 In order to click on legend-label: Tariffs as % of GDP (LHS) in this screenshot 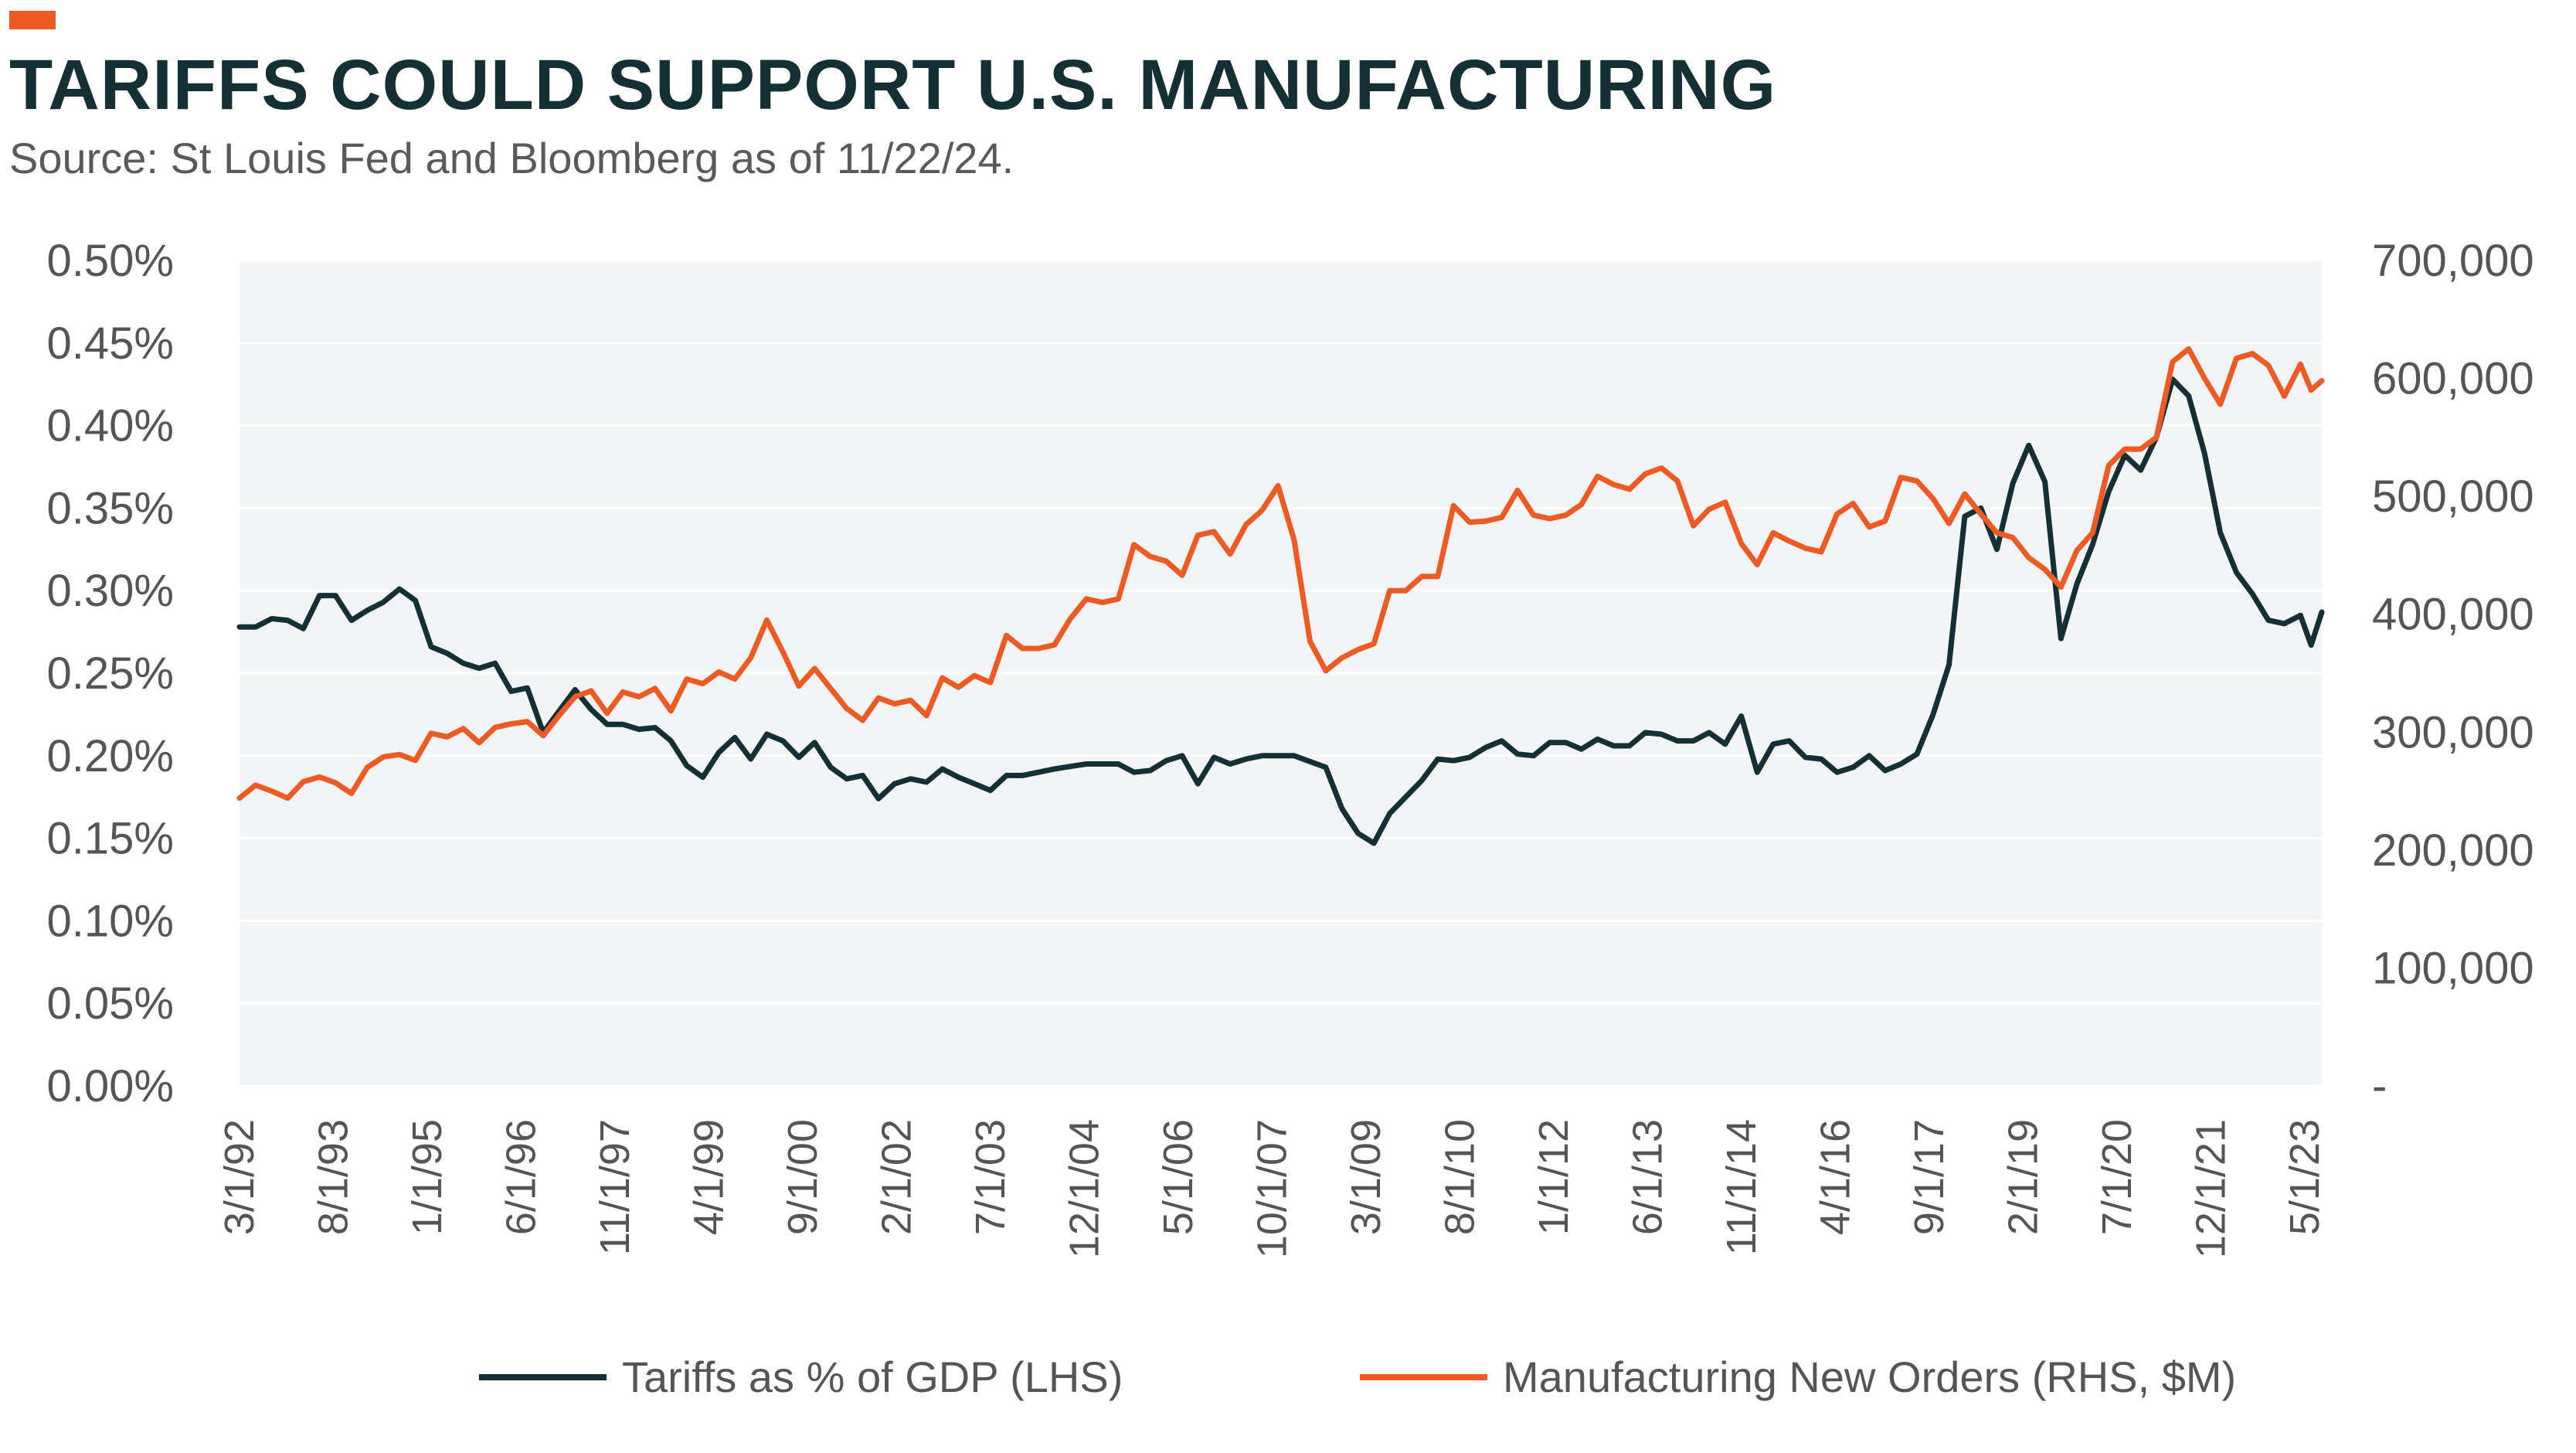, I will do `click(872, 1377)`.